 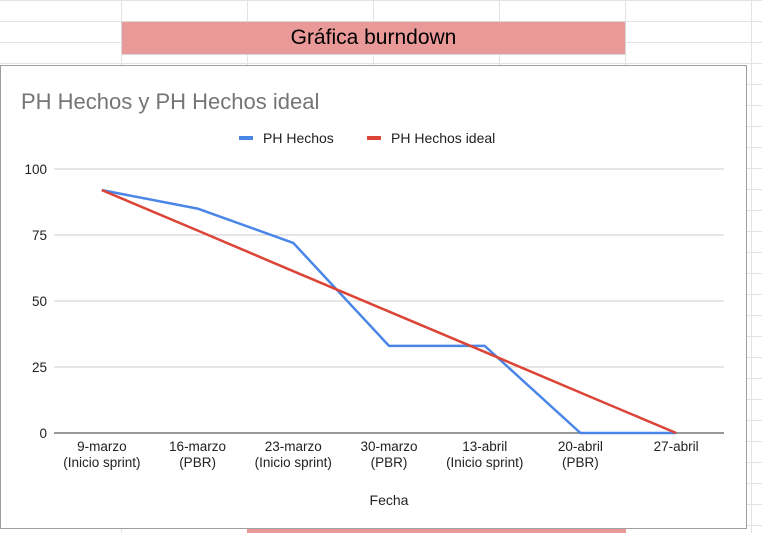 I want to click on sheet-header-title: Gráfica burndown, so click(x=373, y=37).